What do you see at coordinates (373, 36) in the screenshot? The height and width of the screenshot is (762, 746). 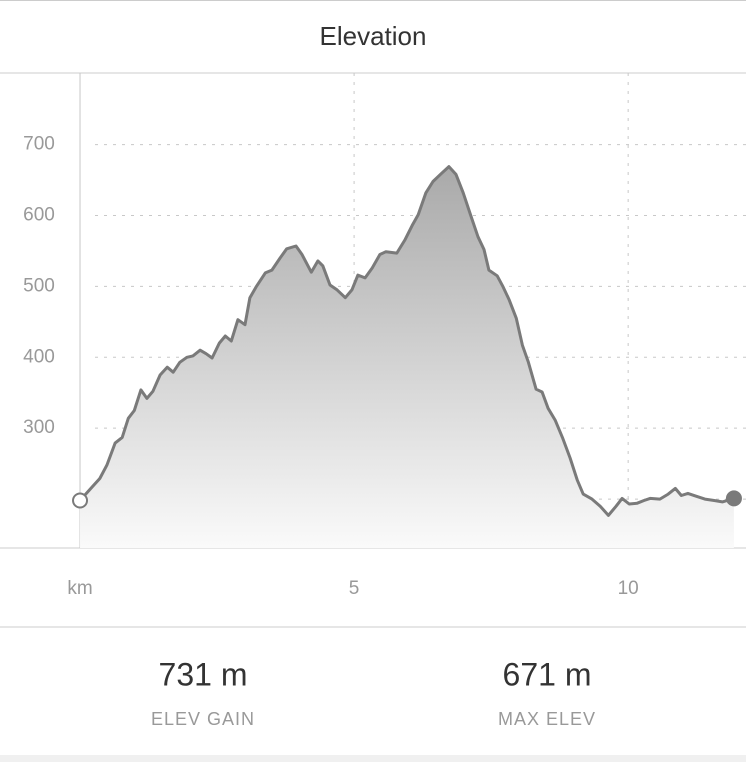 I see `chart-title: Elevation` at bounding box center [373, 36].